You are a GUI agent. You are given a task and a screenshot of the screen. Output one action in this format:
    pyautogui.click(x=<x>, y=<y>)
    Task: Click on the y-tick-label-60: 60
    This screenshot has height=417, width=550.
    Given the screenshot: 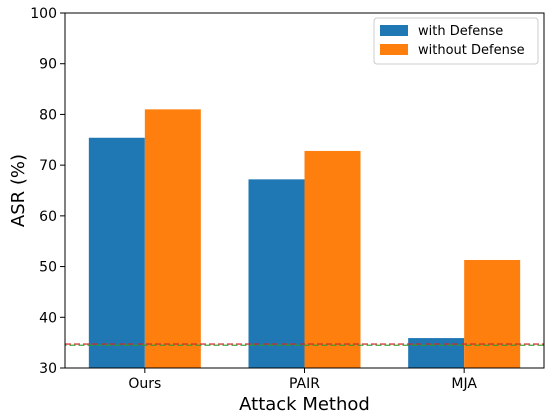 What is the action you would take?
    pyautogui.click(x=48, y=217)
    